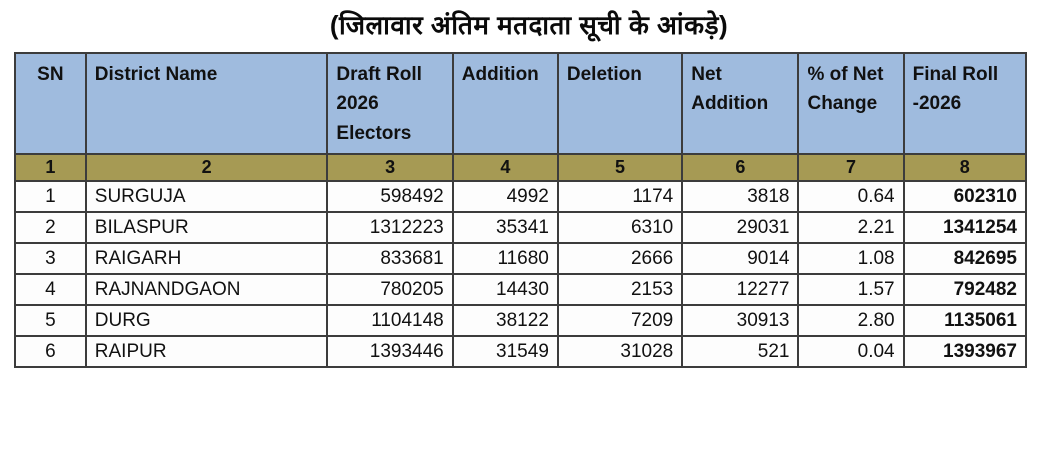 Image resolution: width=1058 pixels, height=458 pixels. Describe the element at coordinates (390, 167) in the screenshot. I see `column-number: 3` at that location.